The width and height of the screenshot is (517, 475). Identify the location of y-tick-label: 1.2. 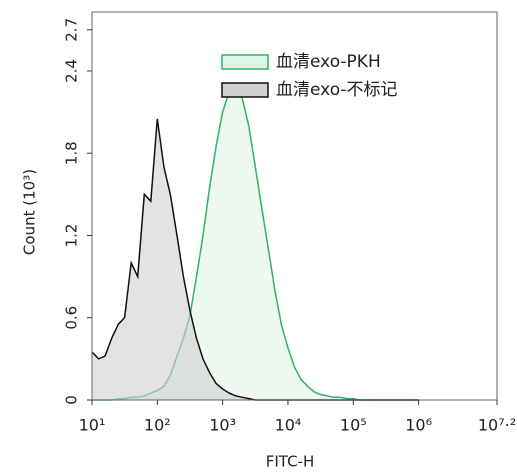
(72, 236).